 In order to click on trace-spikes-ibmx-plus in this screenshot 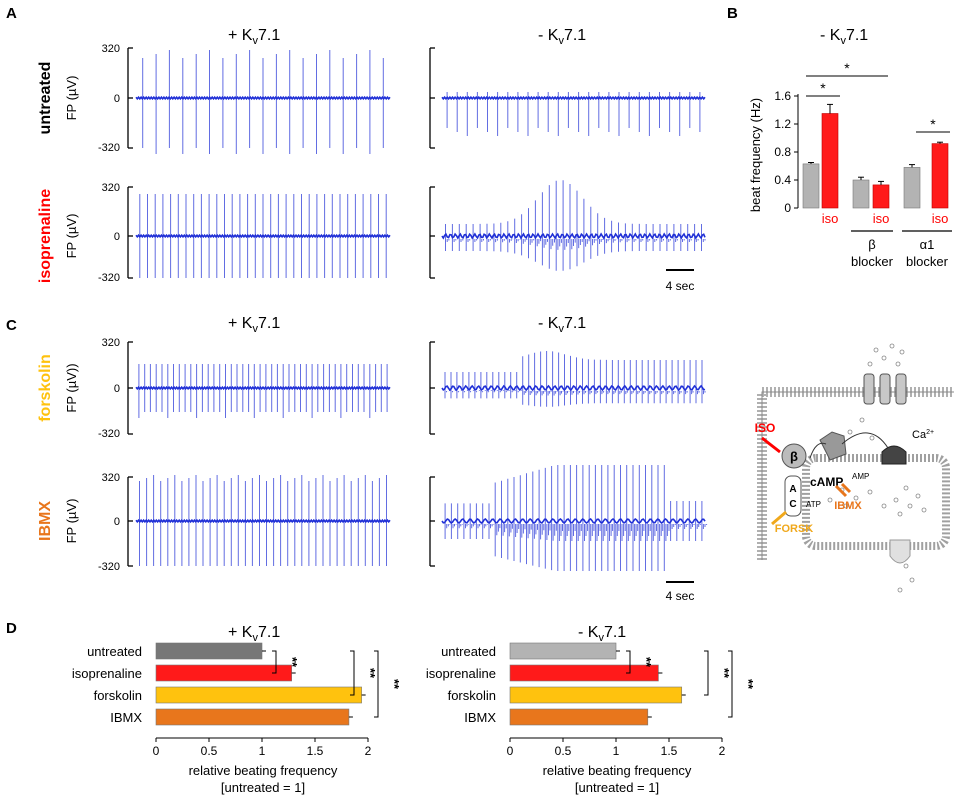, I will do `click(263, 520)`.